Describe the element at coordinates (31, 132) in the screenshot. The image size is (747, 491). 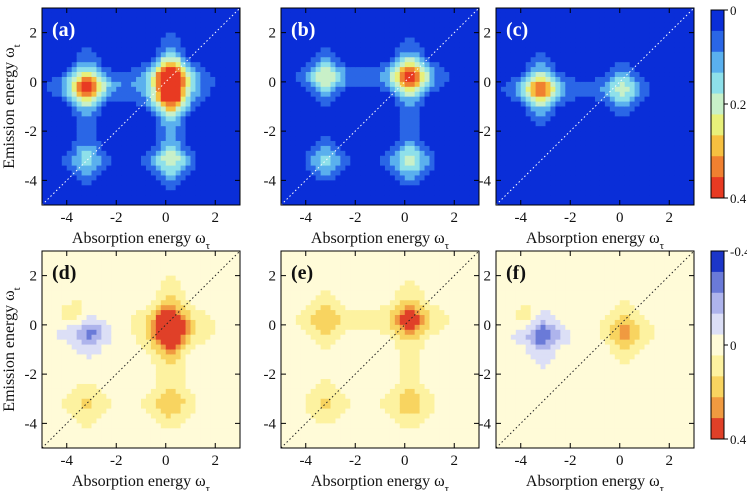
I see `y-tick-label: -2` at that location.